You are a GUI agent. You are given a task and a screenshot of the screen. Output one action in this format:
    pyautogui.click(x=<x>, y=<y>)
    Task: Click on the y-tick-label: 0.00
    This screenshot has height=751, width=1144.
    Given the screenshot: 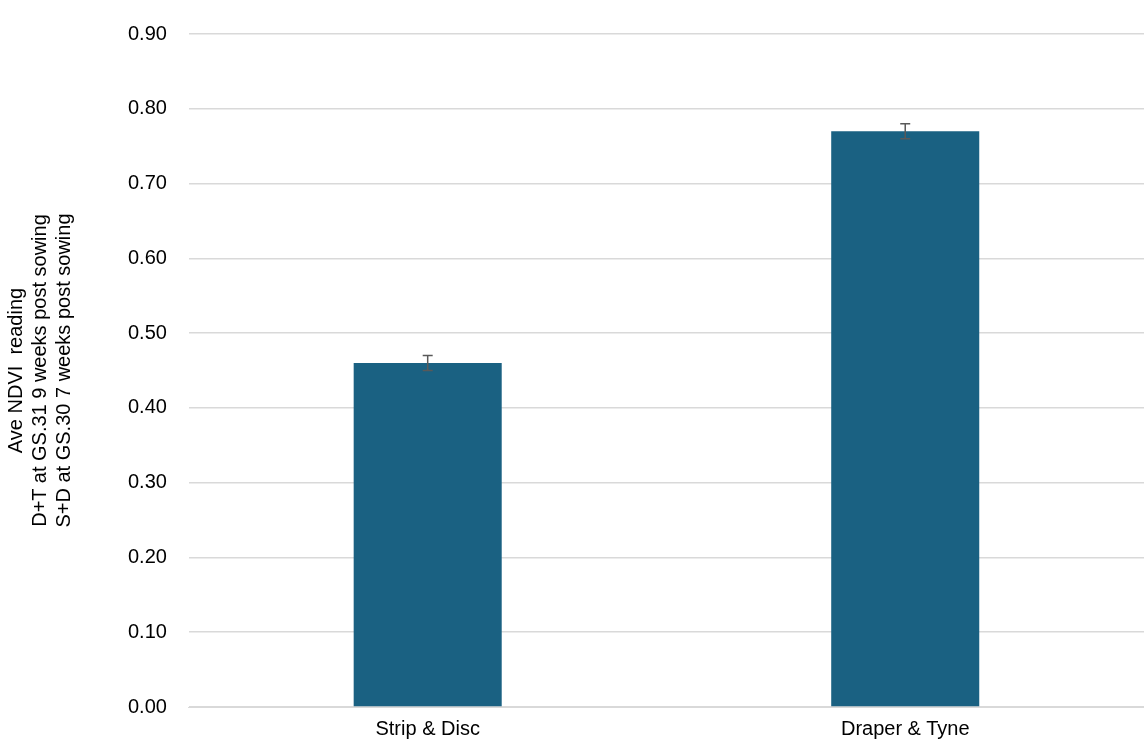 What is the action you would take?
    pyautogui.click(x=147, y=705)
    